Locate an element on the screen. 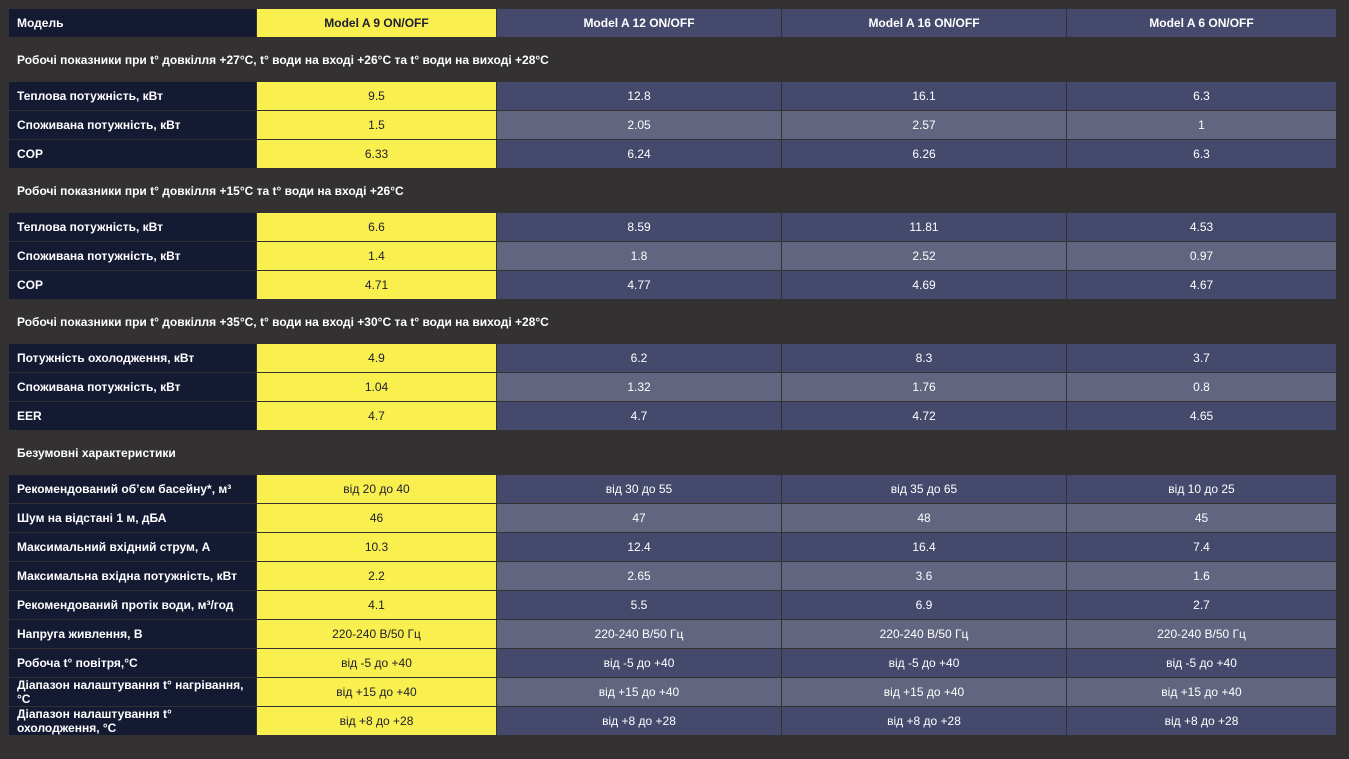 The width and height of the screenshot is (1349, 759). row-label: Потужність охолодження, кВт is located at coordinates (132, 358).